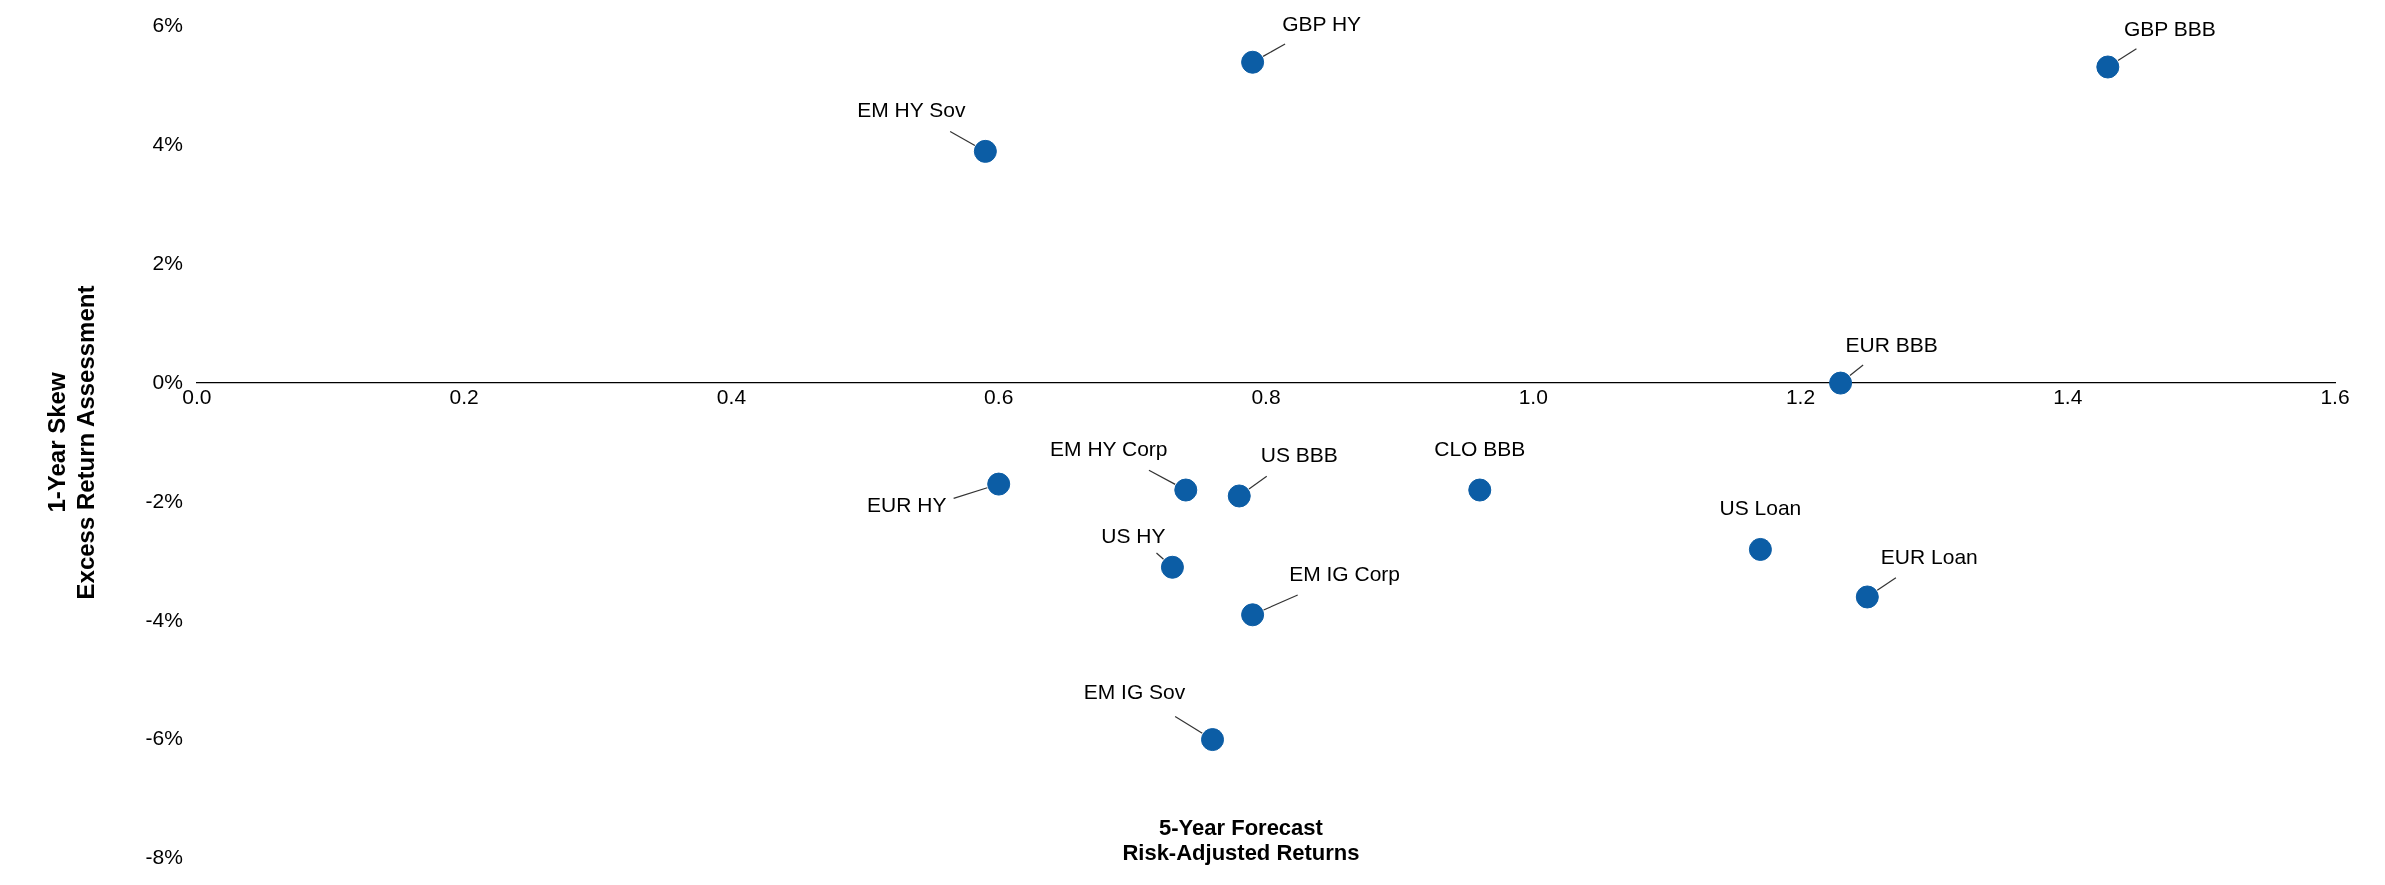 This screenshot has width=2385, height=885. I want to click on x-tick-label: 1.6, so click(2335, 397).